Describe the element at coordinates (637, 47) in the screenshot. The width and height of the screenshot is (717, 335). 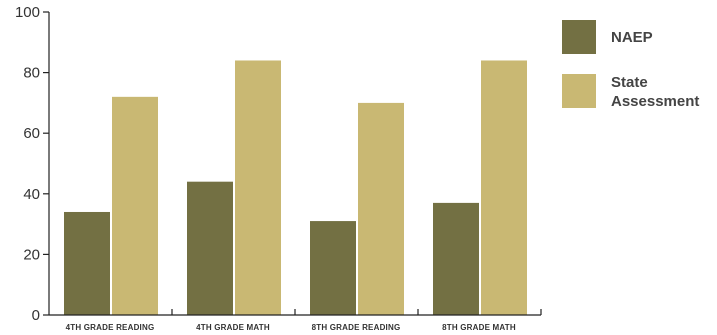
I see `legend-item-naep: NAEP` at that location.